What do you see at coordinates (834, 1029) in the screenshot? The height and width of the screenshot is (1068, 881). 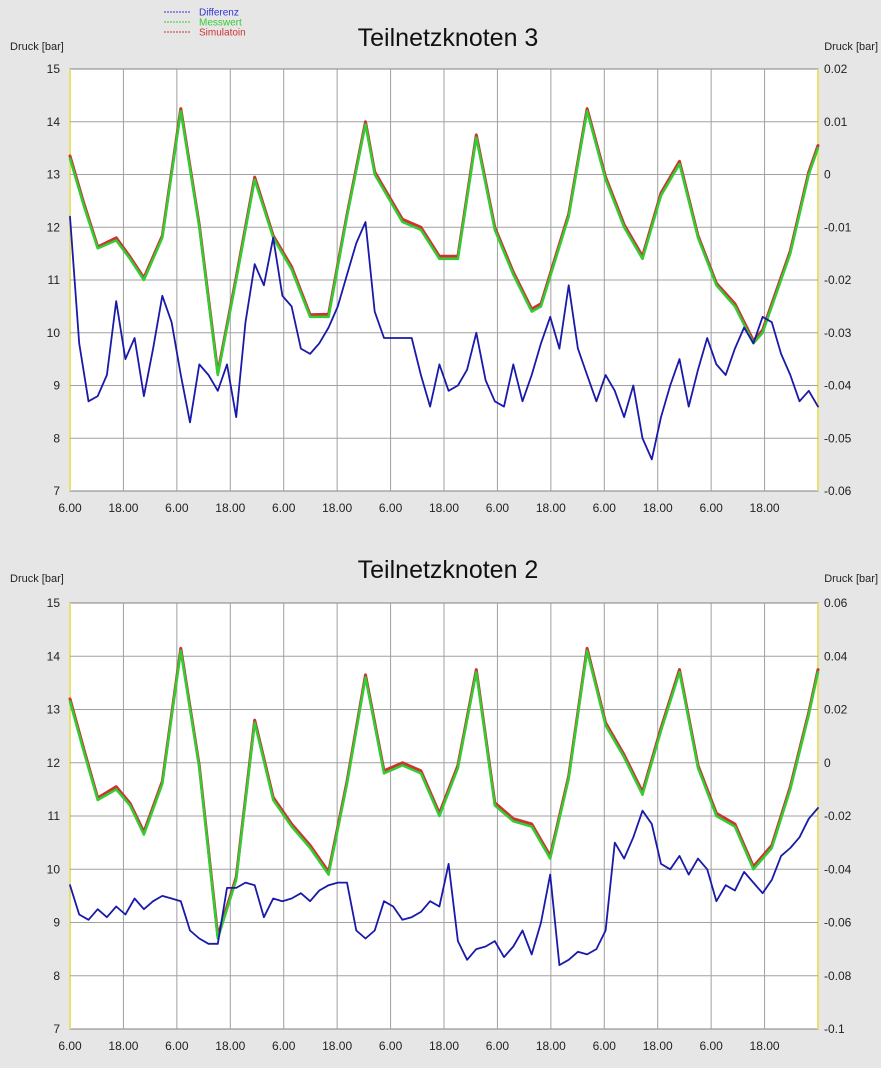 I see `y-tick-label-right: -0.1` at bounding box center [834, 1029].